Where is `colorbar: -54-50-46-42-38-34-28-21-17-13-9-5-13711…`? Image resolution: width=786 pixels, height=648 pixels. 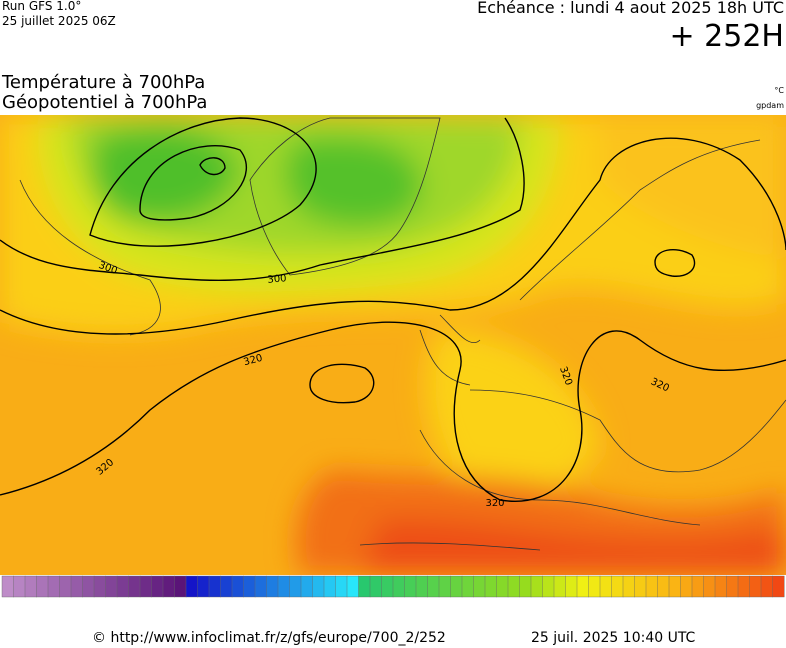 colorbar: -54-50-46-42-38-34-28-21-17-13-9-5-13711… is located at coordinates (393, 586).